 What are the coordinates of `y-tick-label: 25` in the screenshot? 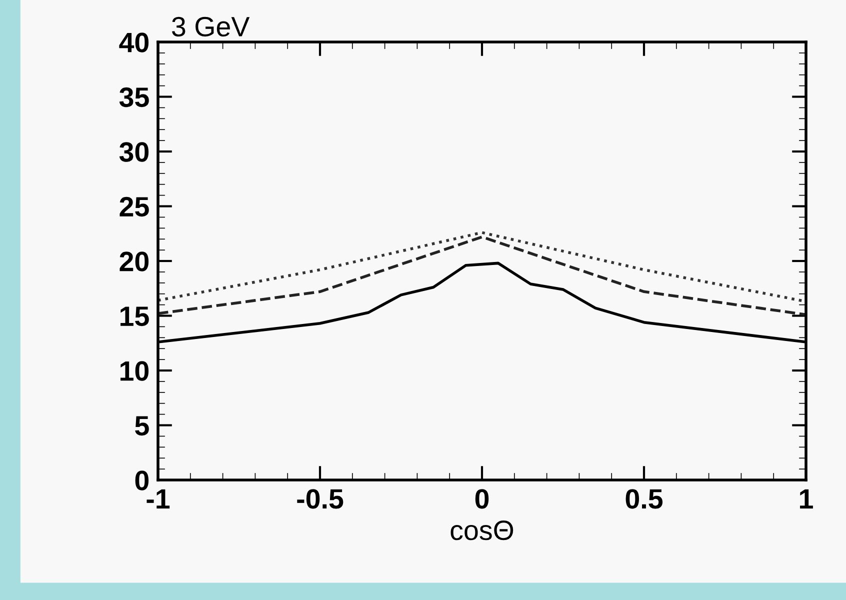 It's located at (134, 206).